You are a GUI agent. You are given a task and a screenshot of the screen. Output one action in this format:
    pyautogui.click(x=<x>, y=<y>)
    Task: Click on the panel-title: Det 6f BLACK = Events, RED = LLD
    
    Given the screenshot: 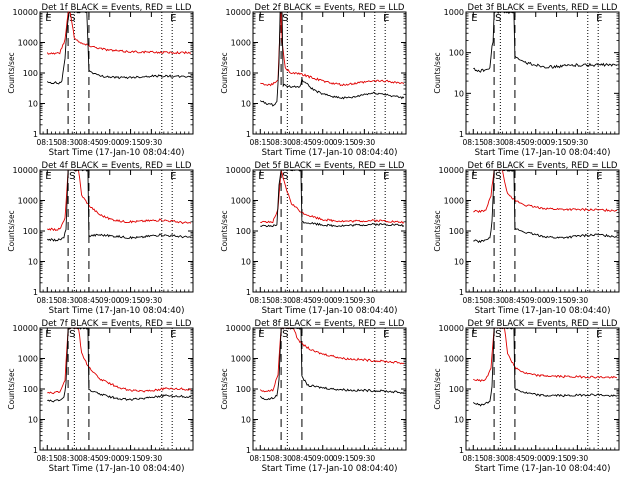 What is the action you would take?
    pyautogui.click(x=543, y=166)
    